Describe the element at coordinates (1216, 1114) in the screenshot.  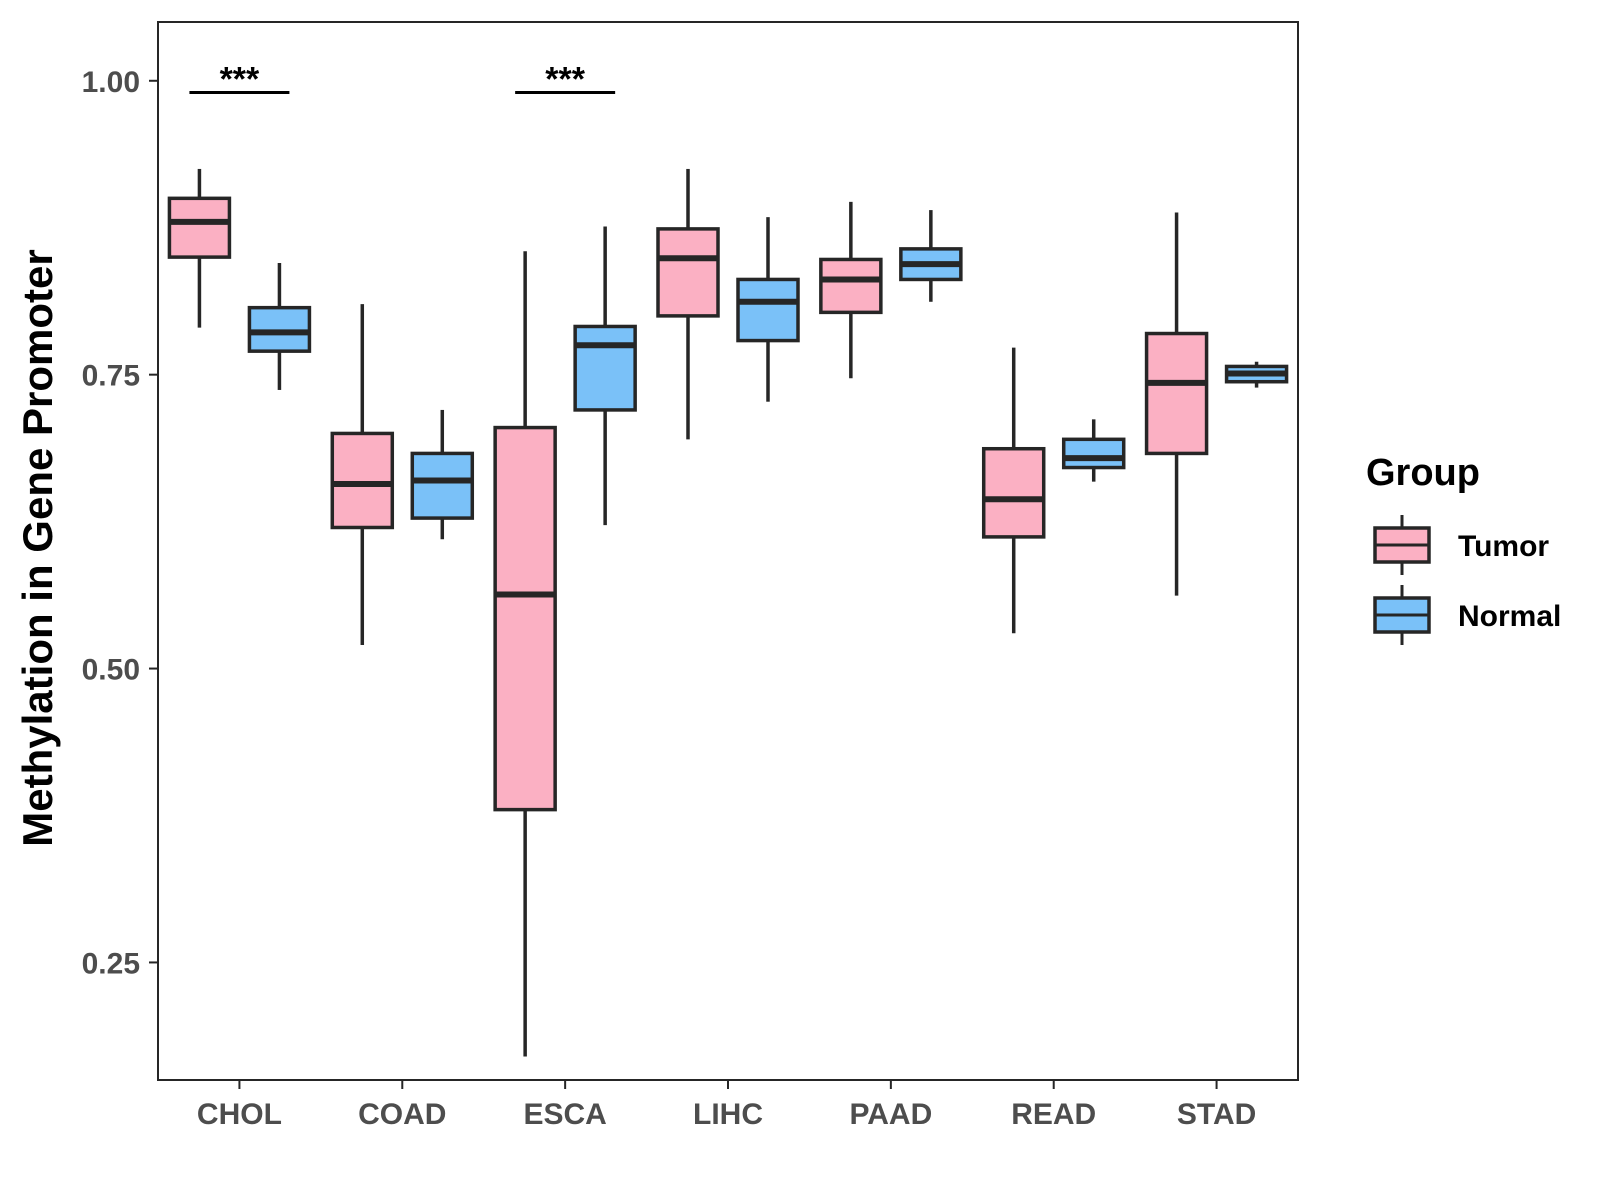
I see `x-tick-label-stad: STAD` at that location.